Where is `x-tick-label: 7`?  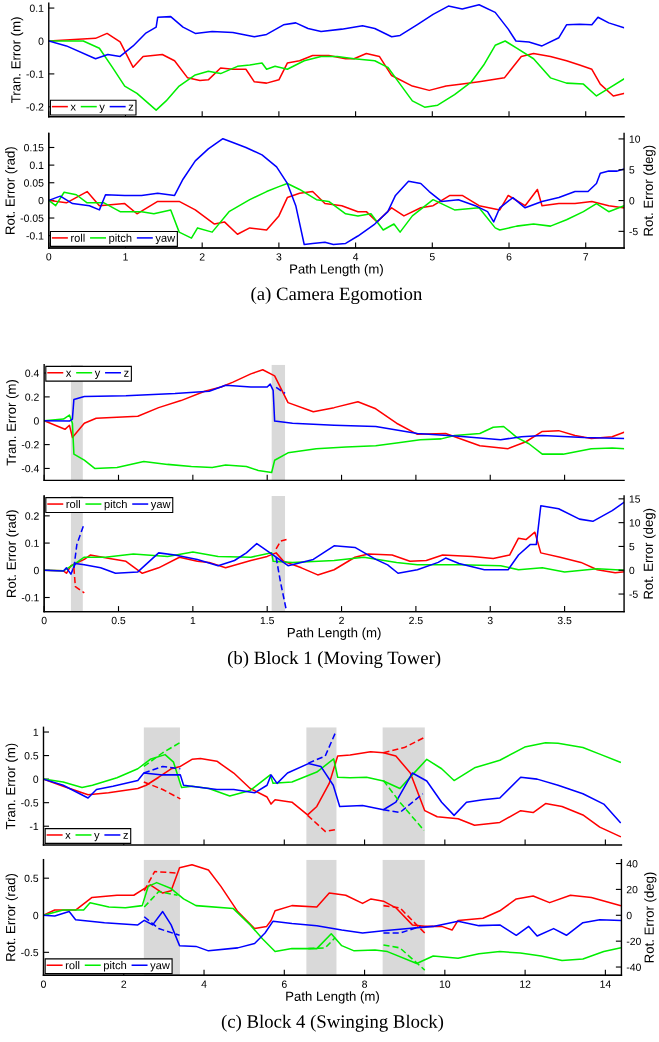
x-tick-label: 7 is located at coordinates (586, 257).